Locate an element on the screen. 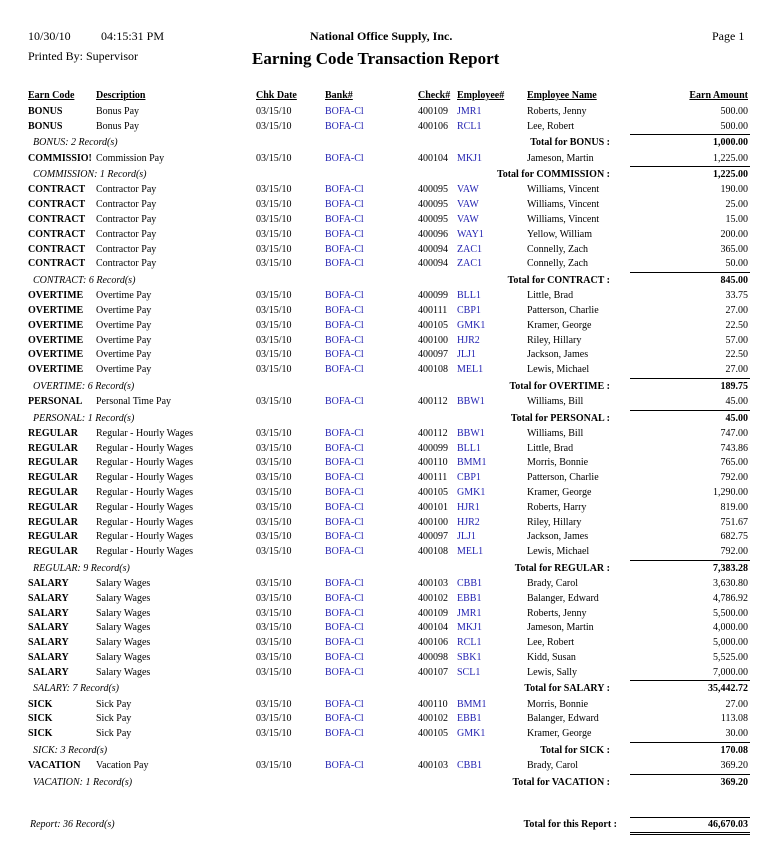  report-total-label: Total for this Report : is located at coordinates (570, 824).